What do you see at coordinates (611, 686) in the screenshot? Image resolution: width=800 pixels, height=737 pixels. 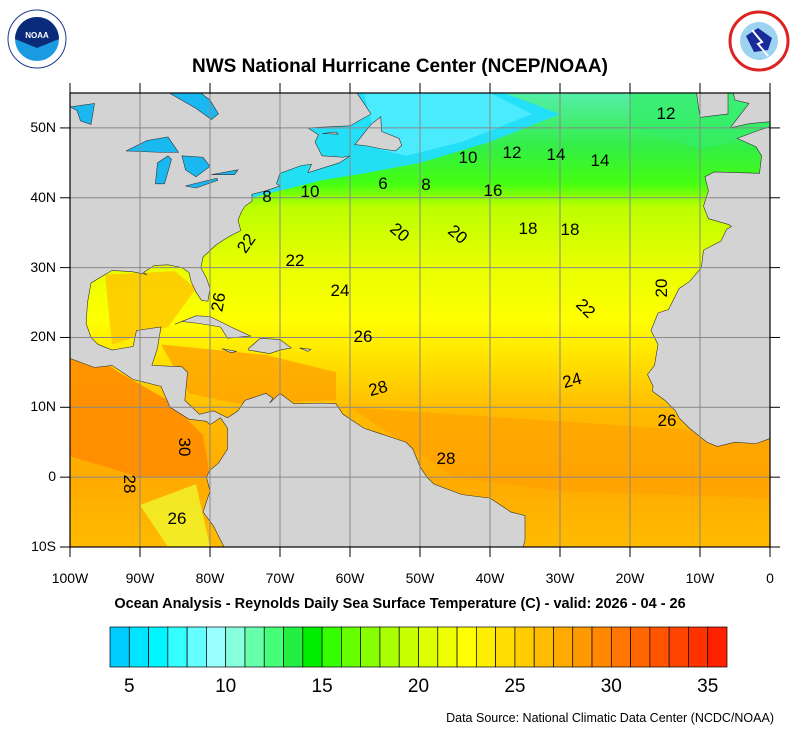 I see `colorbar-label: 30` at bounding box center [611, 686].